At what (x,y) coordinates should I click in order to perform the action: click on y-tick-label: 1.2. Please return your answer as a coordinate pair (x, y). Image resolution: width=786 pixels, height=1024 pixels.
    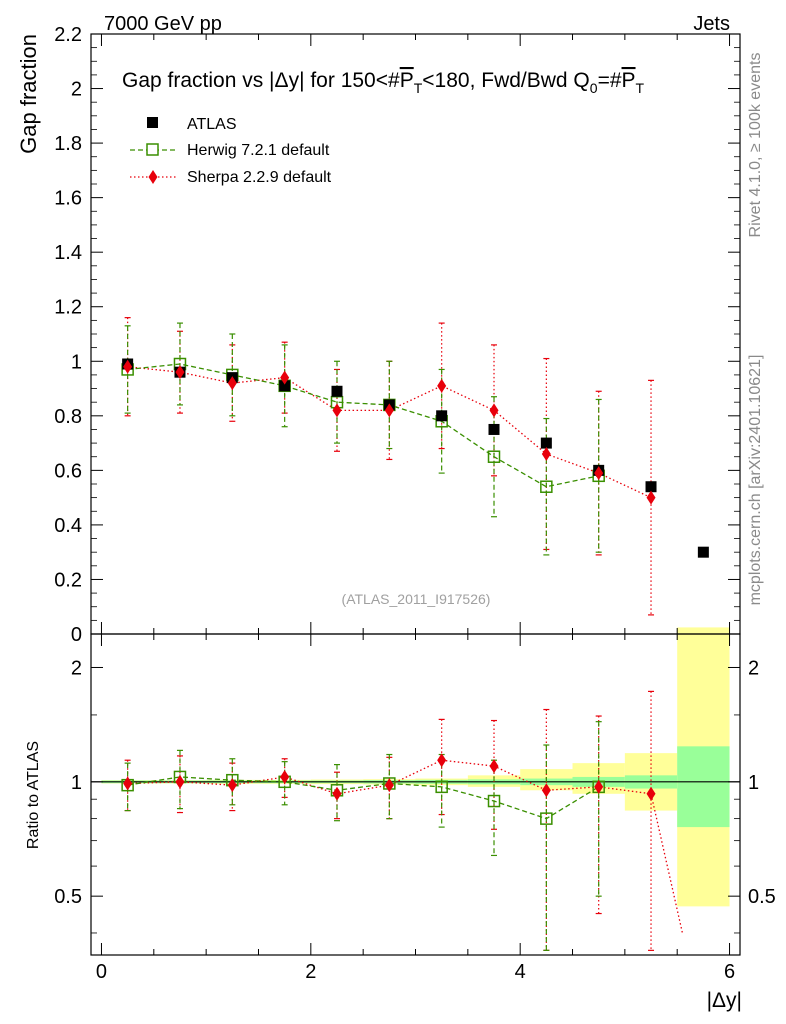
    Looking at the image, I should click on (68, 308).